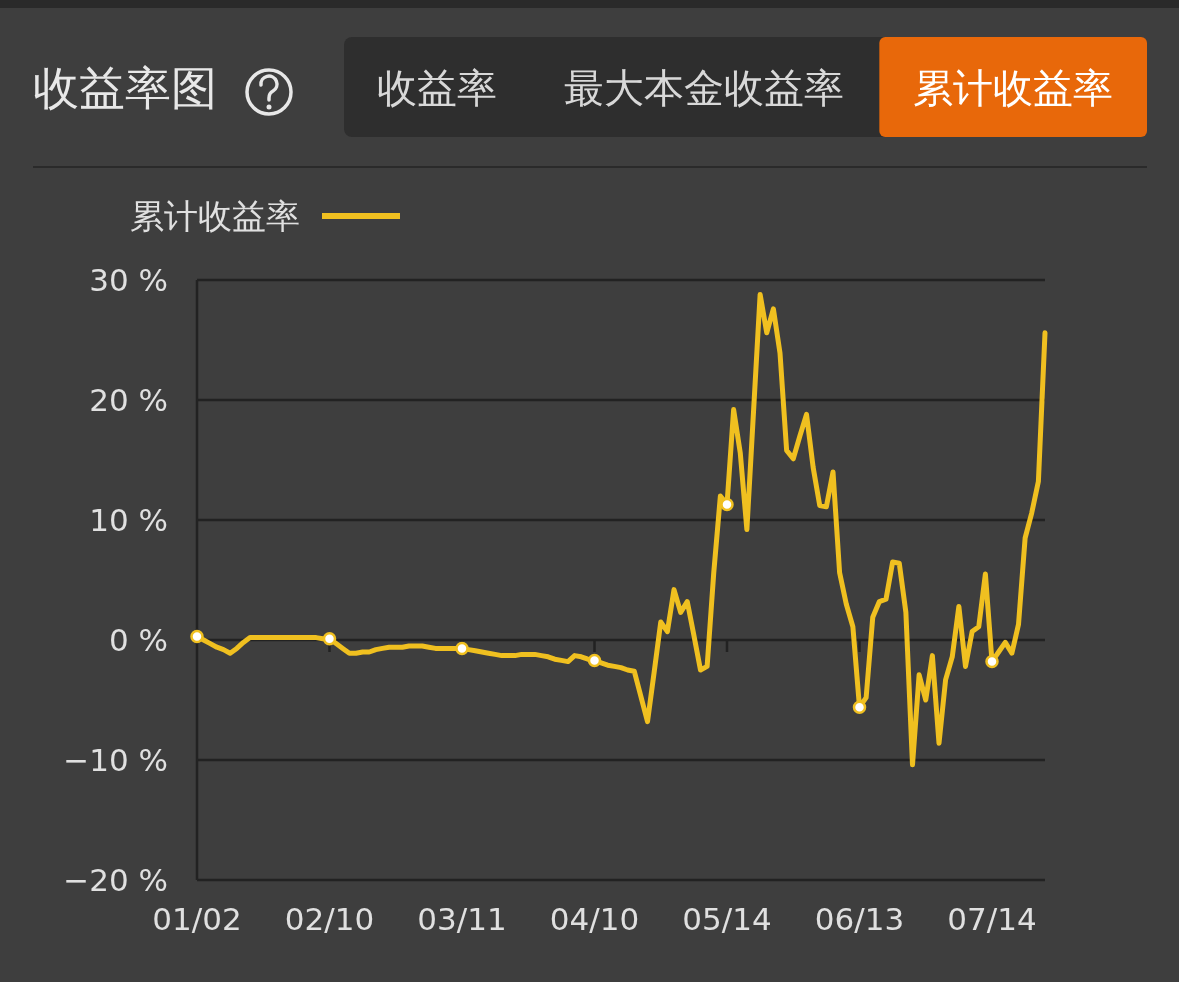  What do you see at coordinates (115, 760) in the screenshot?
I see `y-tick-label: −10 %` at bounding box center [115, 760].